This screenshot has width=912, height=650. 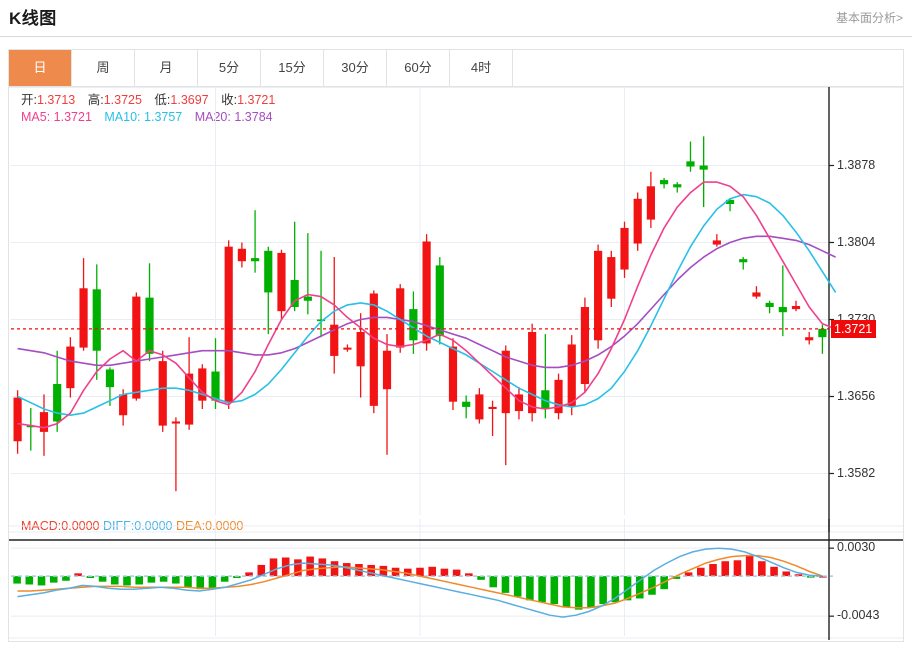 I want to click on tab-30分: 30分, so click(x=355, y=68).